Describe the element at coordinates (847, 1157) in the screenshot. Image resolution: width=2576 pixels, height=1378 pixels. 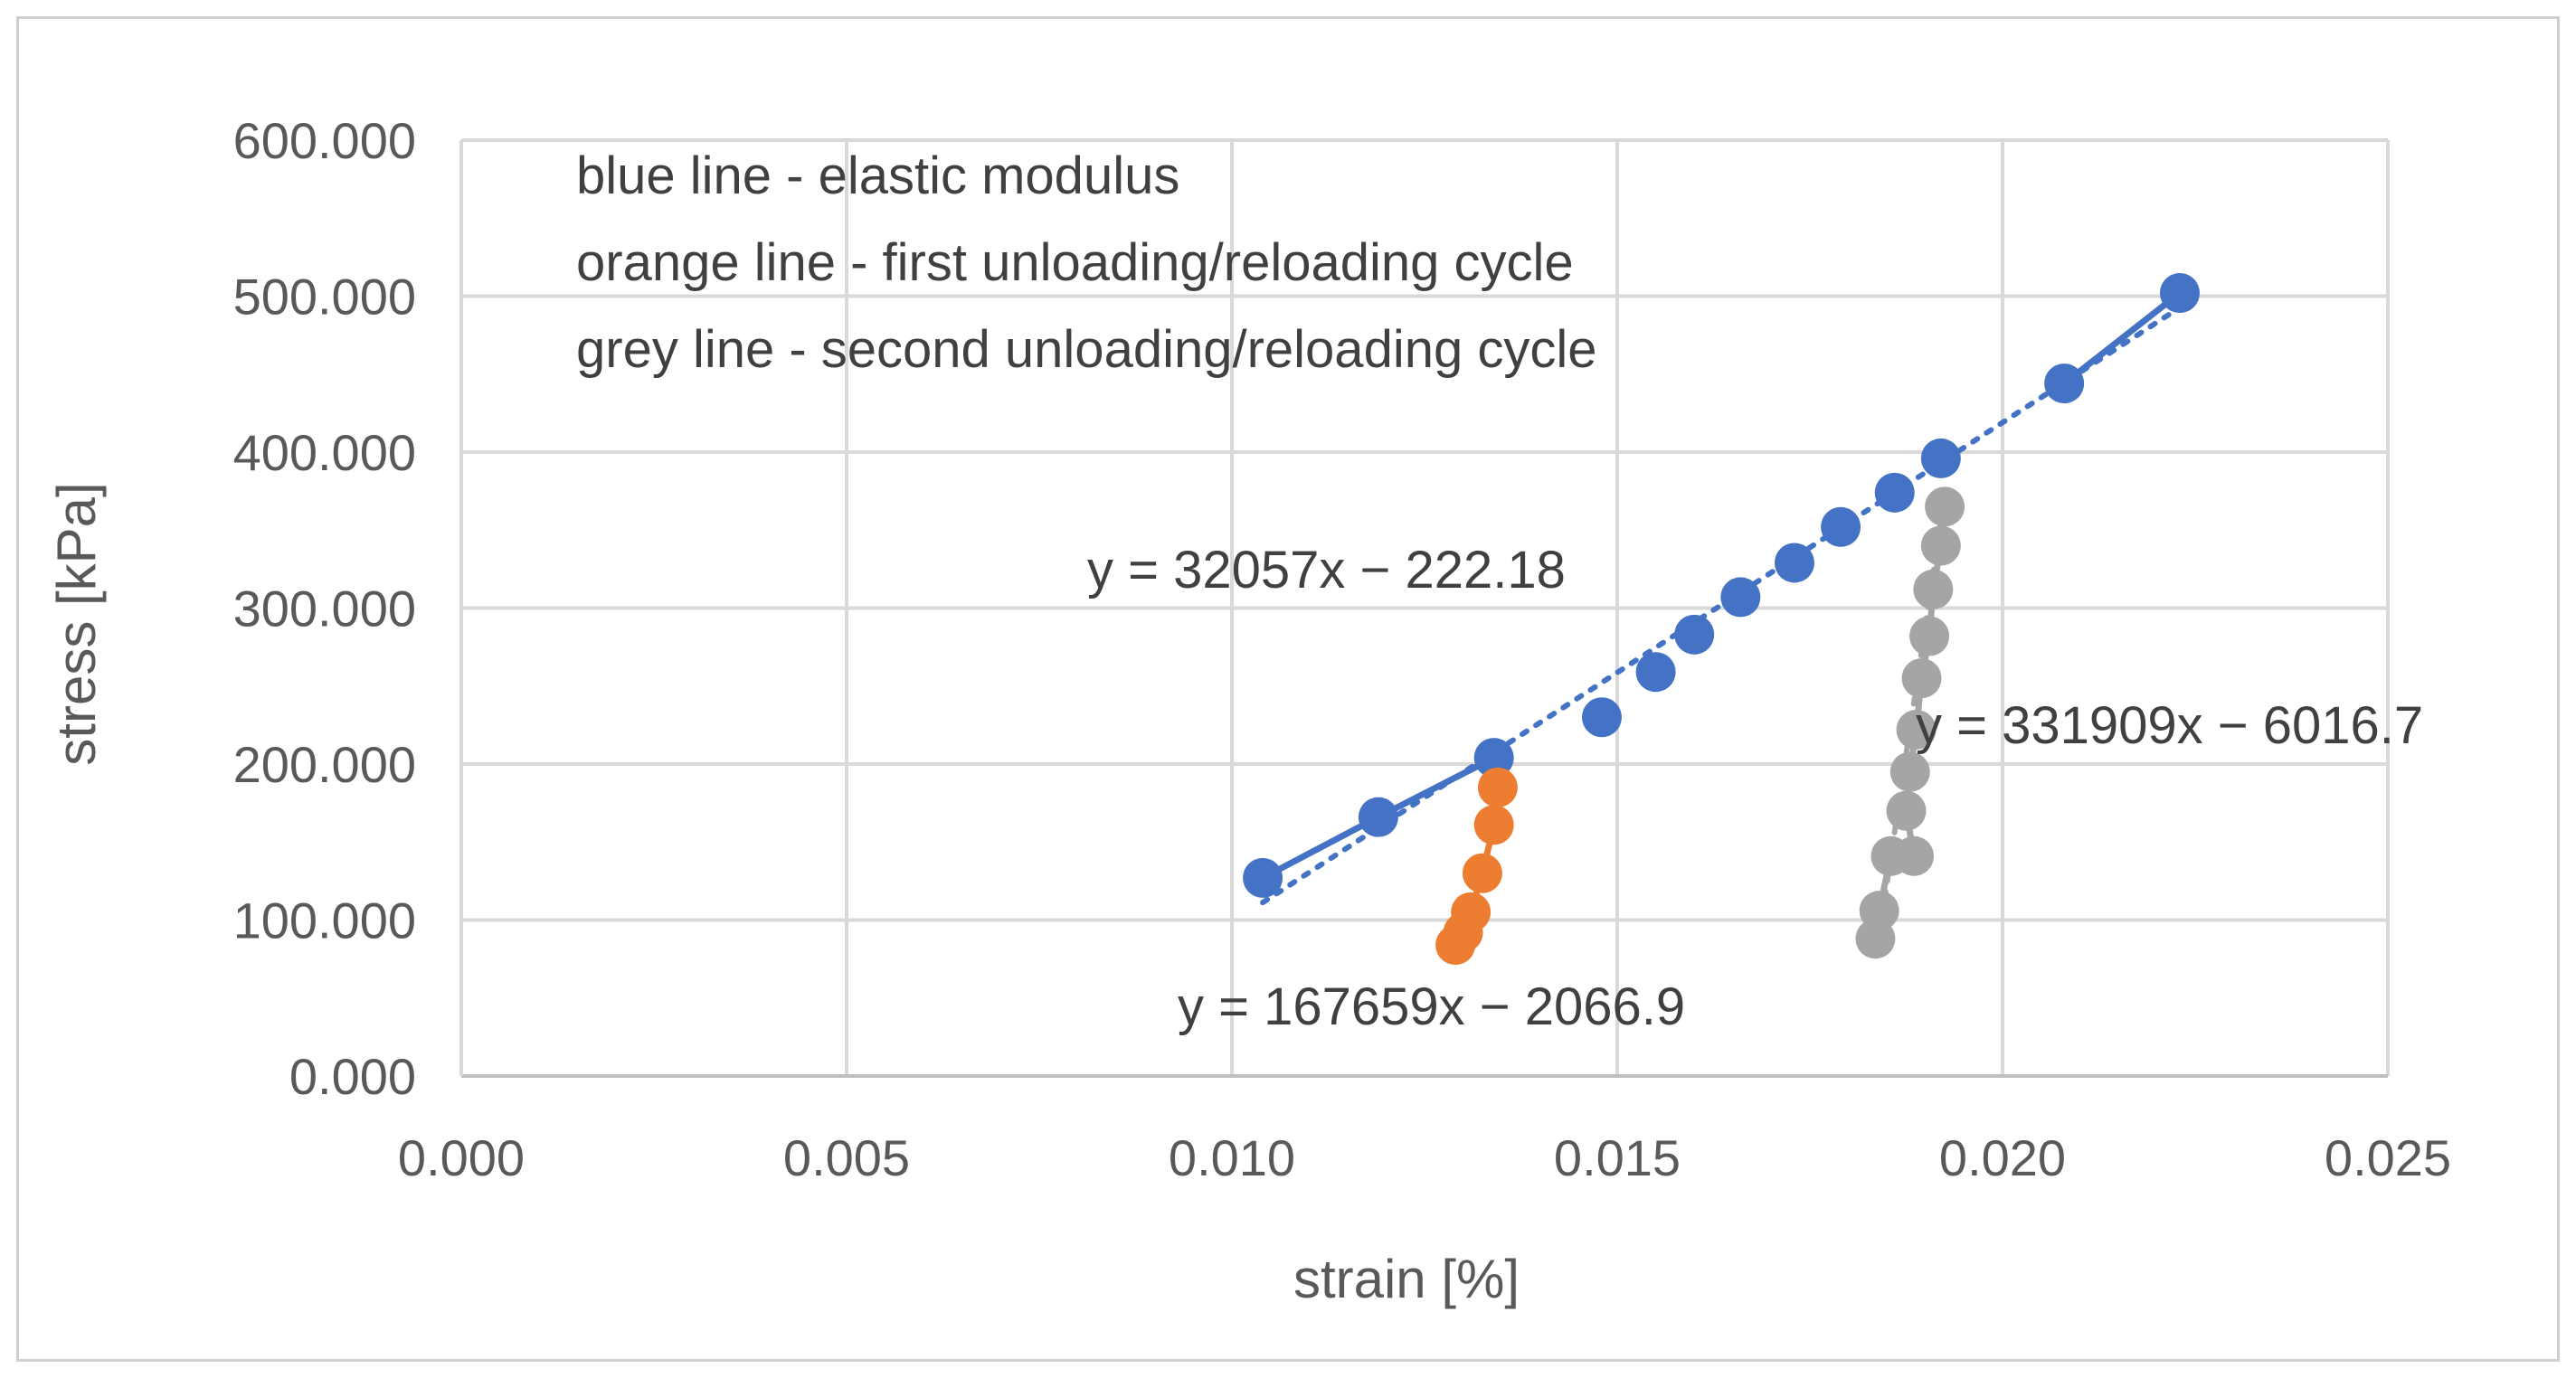
I see `x-tick-label: 0.005` at that location.